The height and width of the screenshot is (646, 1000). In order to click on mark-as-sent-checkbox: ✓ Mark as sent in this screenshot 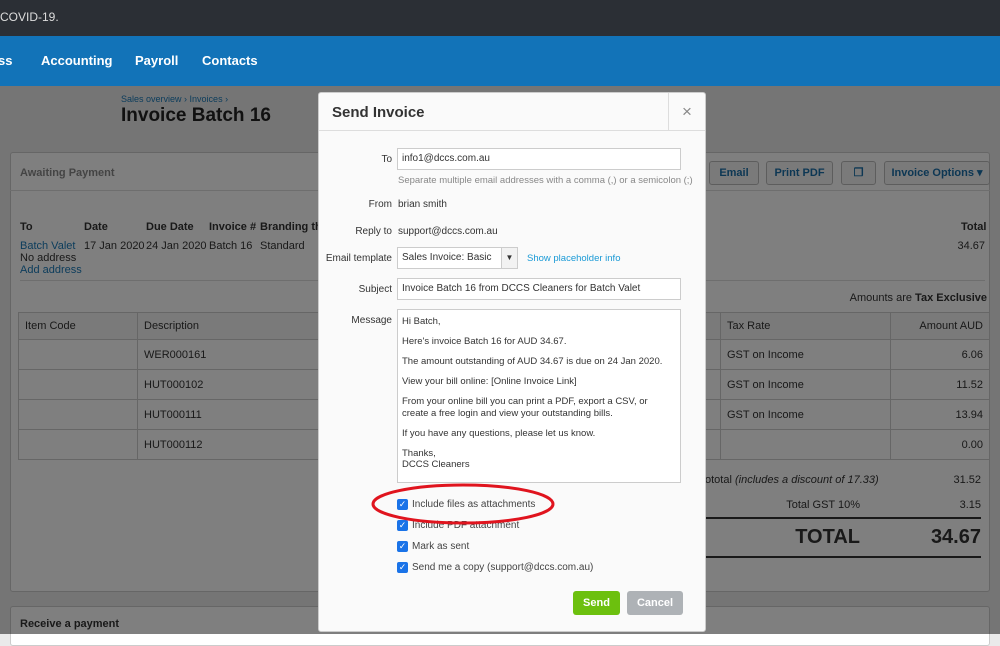, I will do `click(433, 546)`.